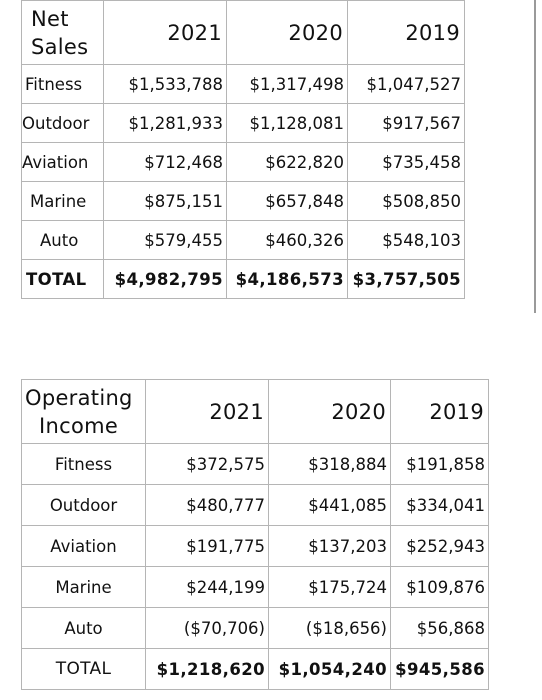 This screenshot has height=700, width=542. Describe the element at coordinates (207, 546) in the screenshot. I see `value-cell: $191,775` at that location.